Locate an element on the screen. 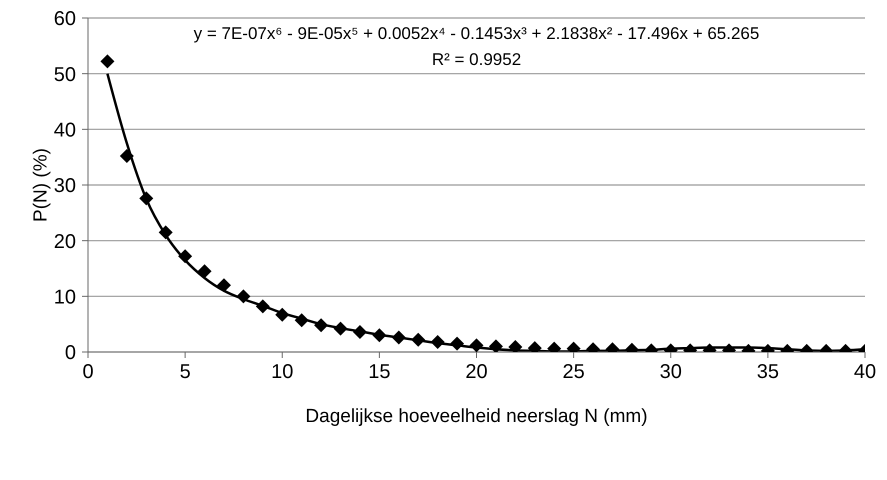  x-tick-label: 0 is located at coordinates (88, 372).